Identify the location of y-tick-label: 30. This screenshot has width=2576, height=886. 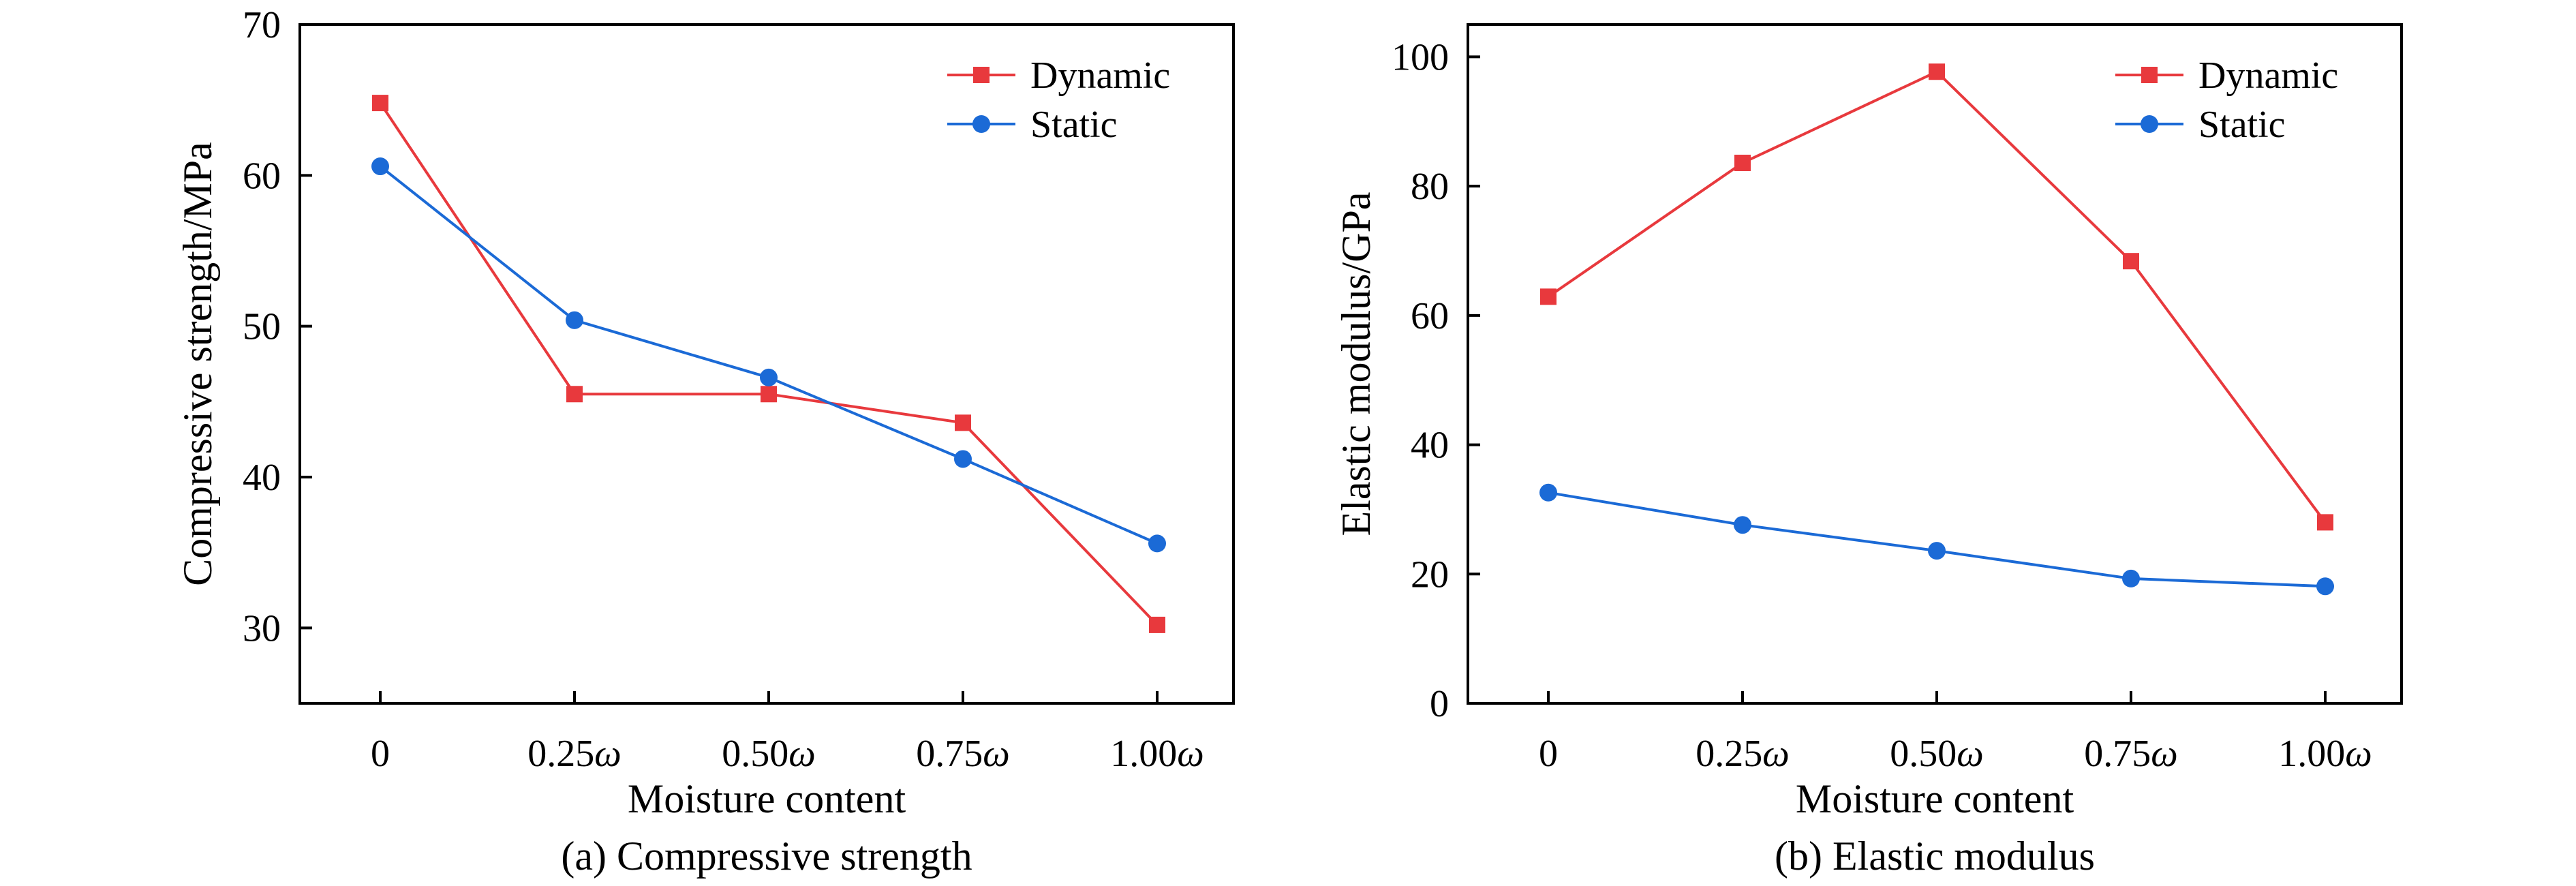
(262, 628).